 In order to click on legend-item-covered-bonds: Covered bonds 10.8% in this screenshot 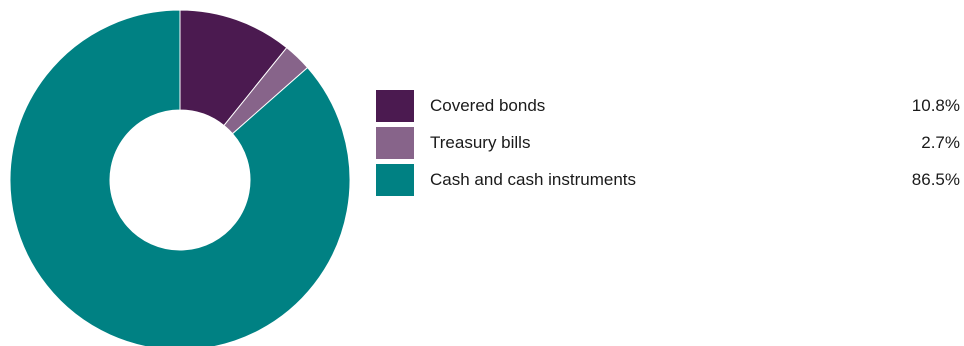, I will do `click(668, 106)`.